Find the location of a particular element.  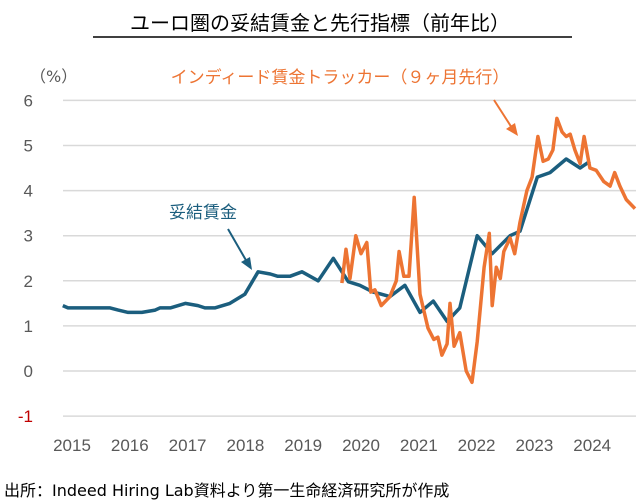

y-tick-label: 0 is located at coordinates (28, 371).